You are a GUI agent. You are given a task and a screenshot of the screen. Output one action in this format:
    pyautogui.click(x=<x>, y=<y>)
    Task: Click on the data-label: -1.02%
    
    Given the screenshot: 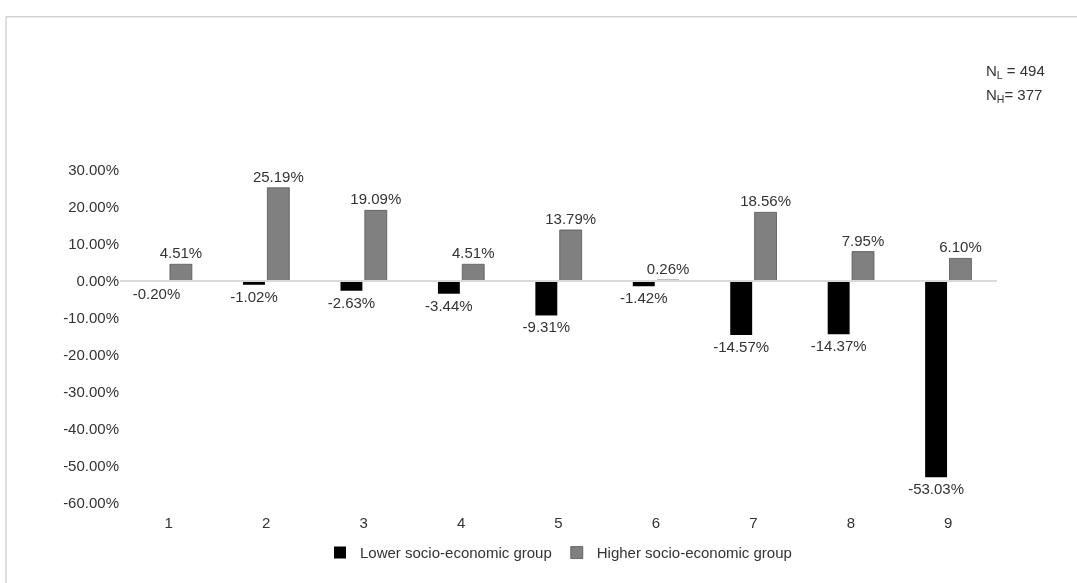 What is the action you would take?
    pyautogui.click(x=254, y=296)
    